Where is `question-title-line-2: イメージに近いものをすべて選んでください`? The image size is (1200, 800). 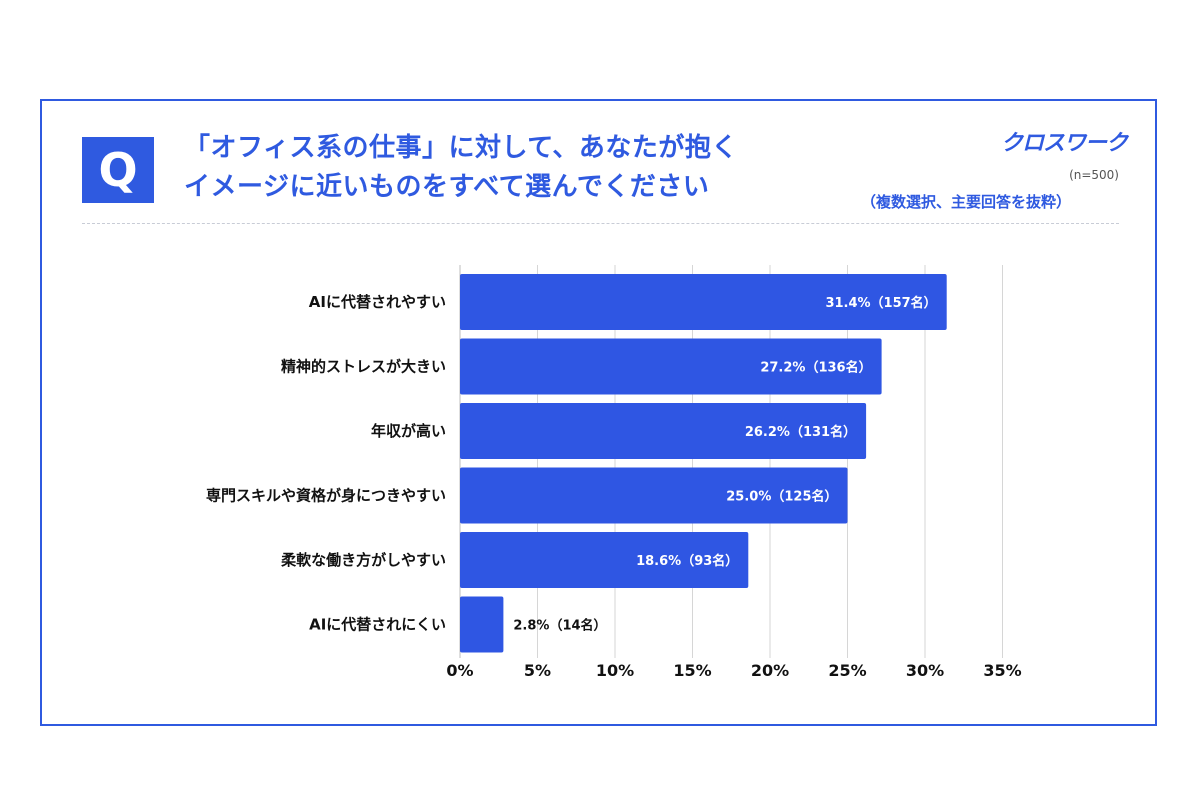 question-title-line-2: イメージに近いものをすべて選んでください is located at coordinates (447, 187).